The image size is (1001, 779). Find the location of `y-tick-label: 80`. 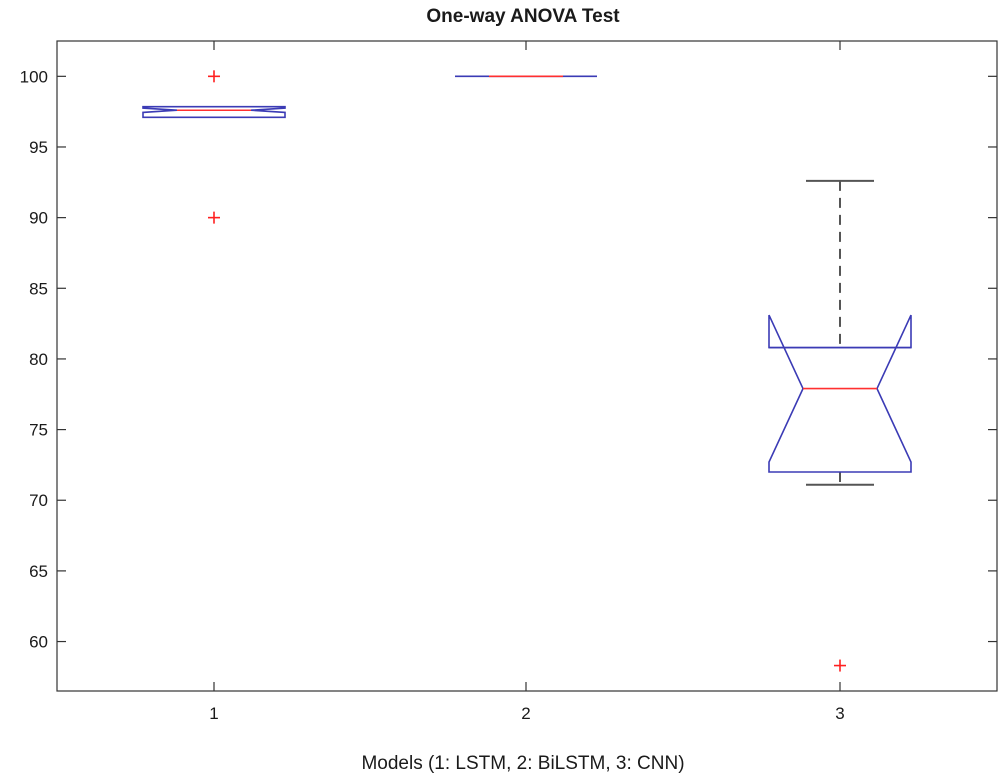

y-tick-label: 80 is located at coordinates (38, 359).